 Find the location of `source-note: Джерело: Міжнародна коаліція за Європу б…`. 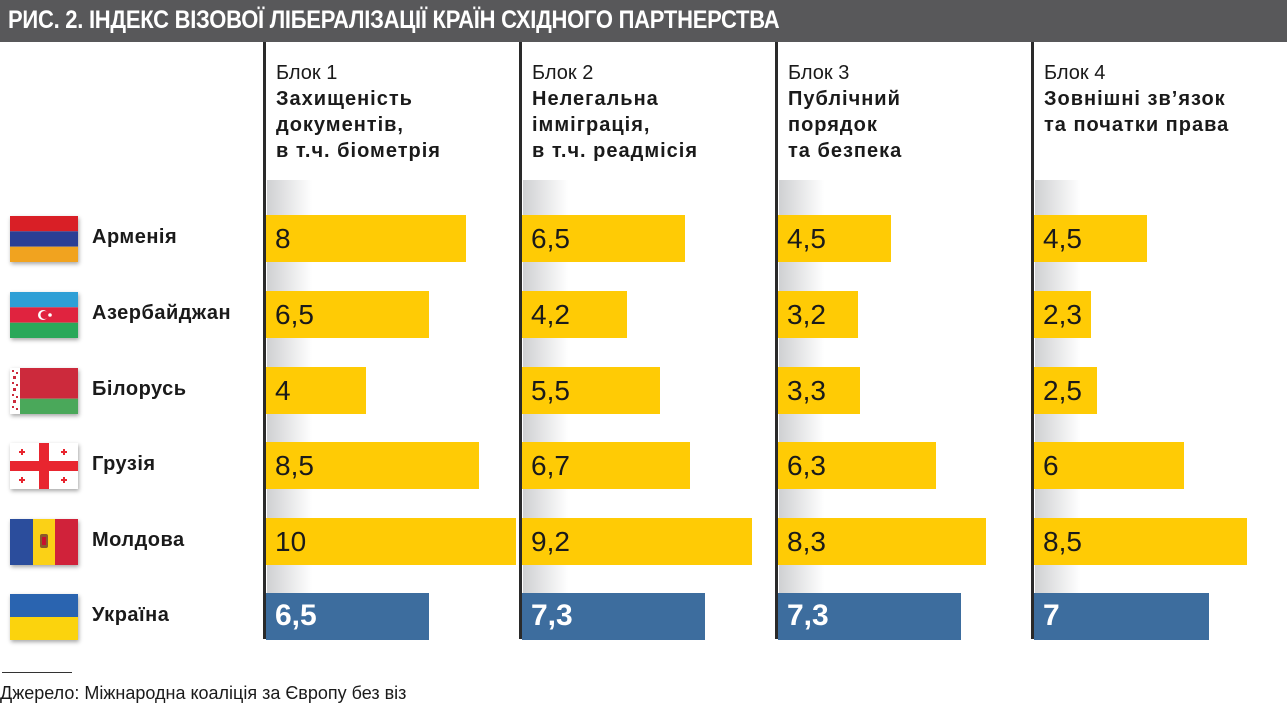

source-note: Джерело: Міжнародна коаліція за Європу б… is located at coordinates (203, 693).